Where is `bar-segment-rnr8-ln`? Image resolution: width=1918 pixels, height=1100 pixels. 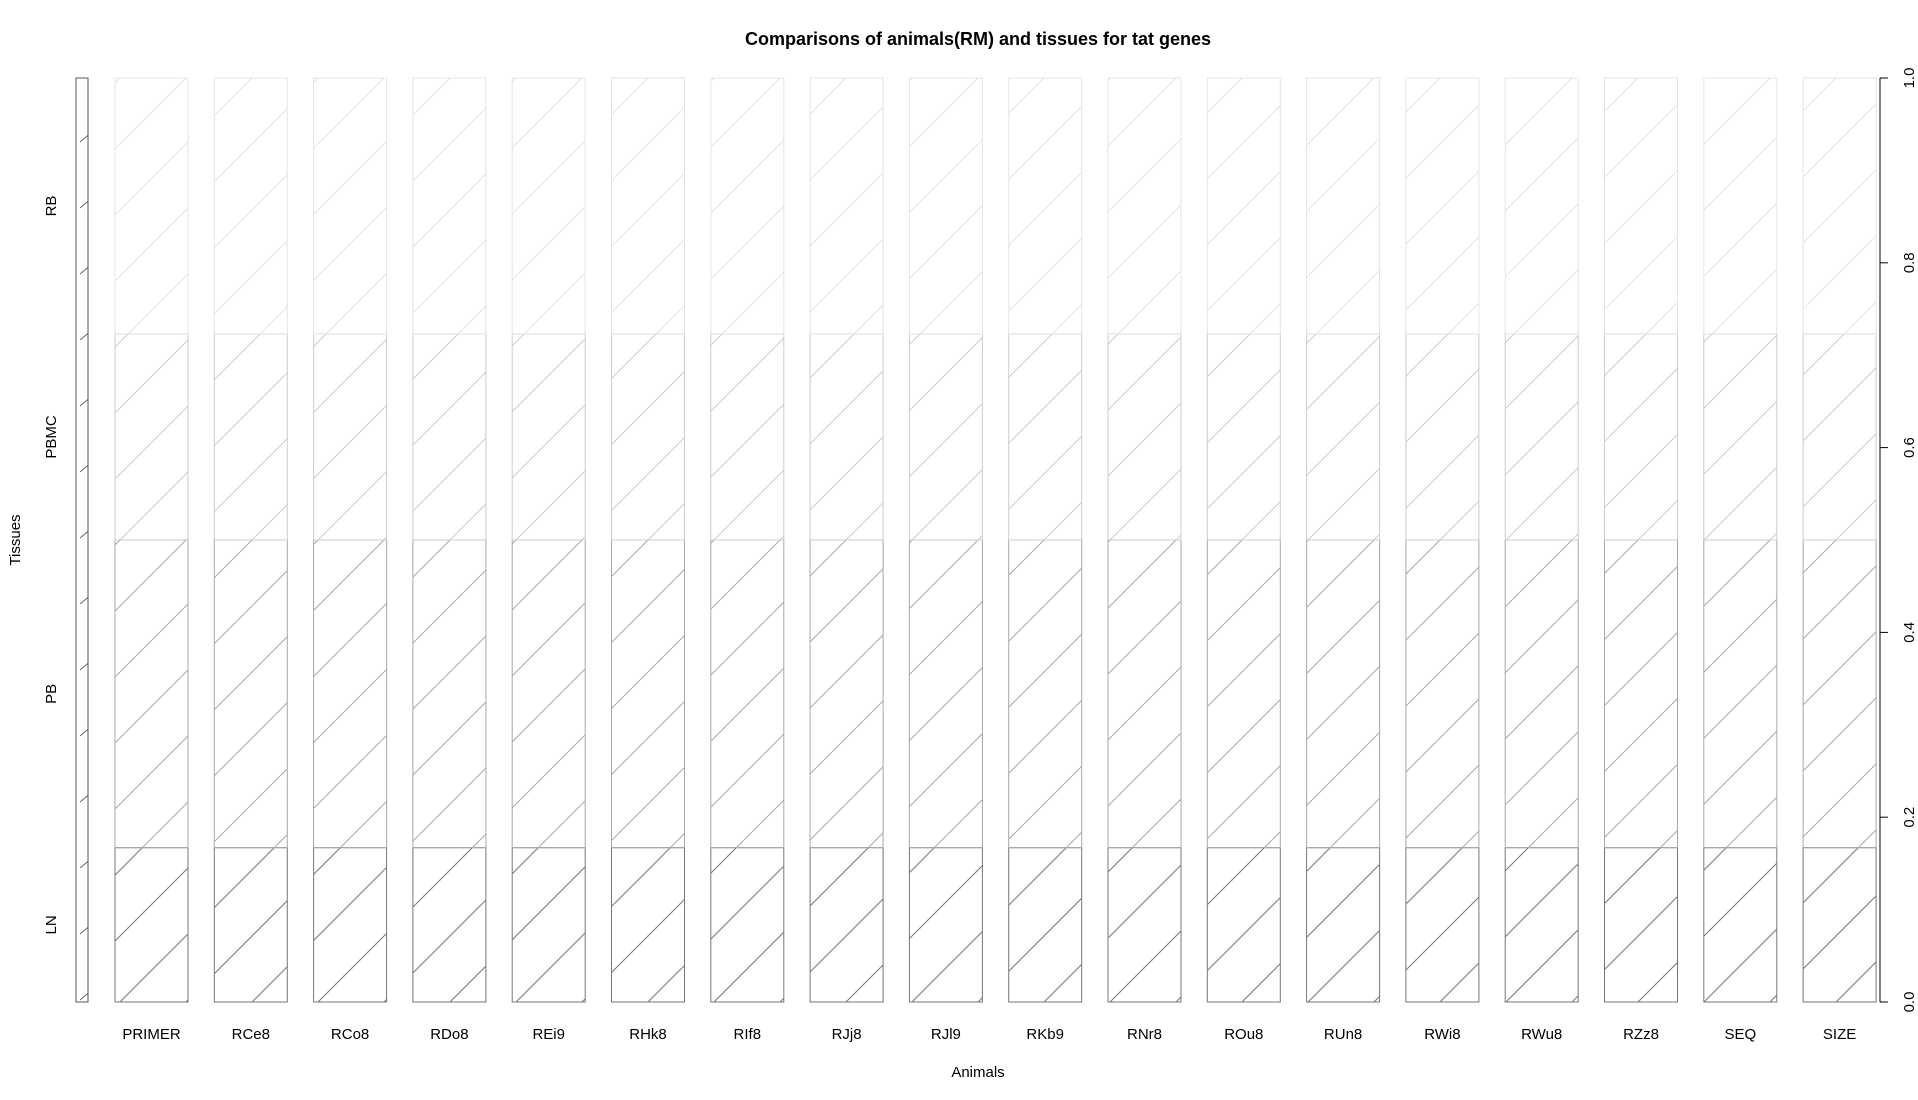
bar-segment-rnr8-ln is located at coordinates (1144, 925).